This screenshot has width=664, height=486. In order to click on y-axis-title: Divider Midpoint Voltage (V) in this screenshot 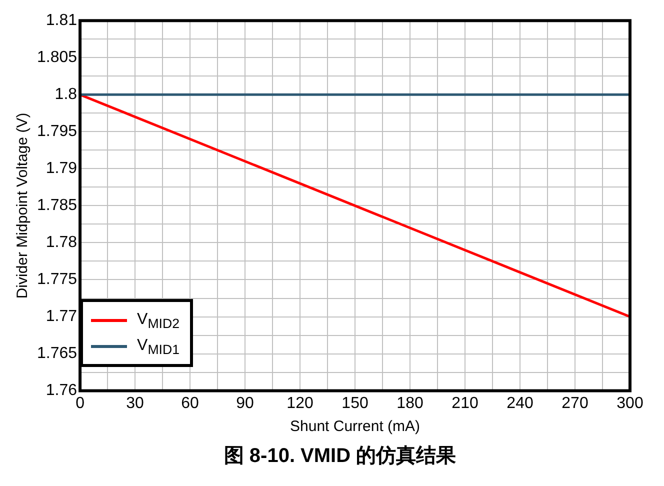, I will do `click(23, 205)`.